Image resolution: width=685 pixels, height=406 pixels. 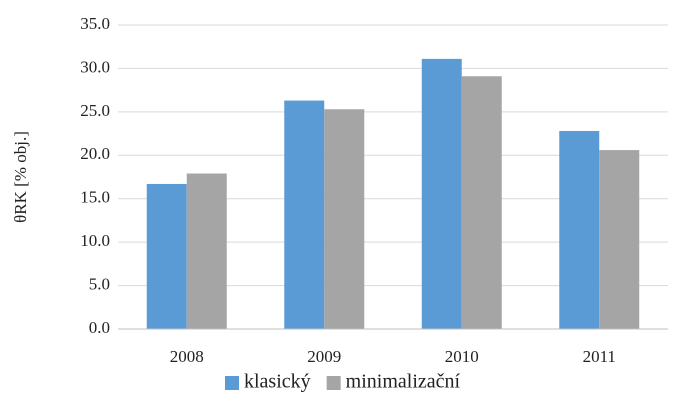 What do you see at coordinates (95, 197) in the screenshot?
I see `y-tick-label: 15.0` at bounding box center [95, 197].